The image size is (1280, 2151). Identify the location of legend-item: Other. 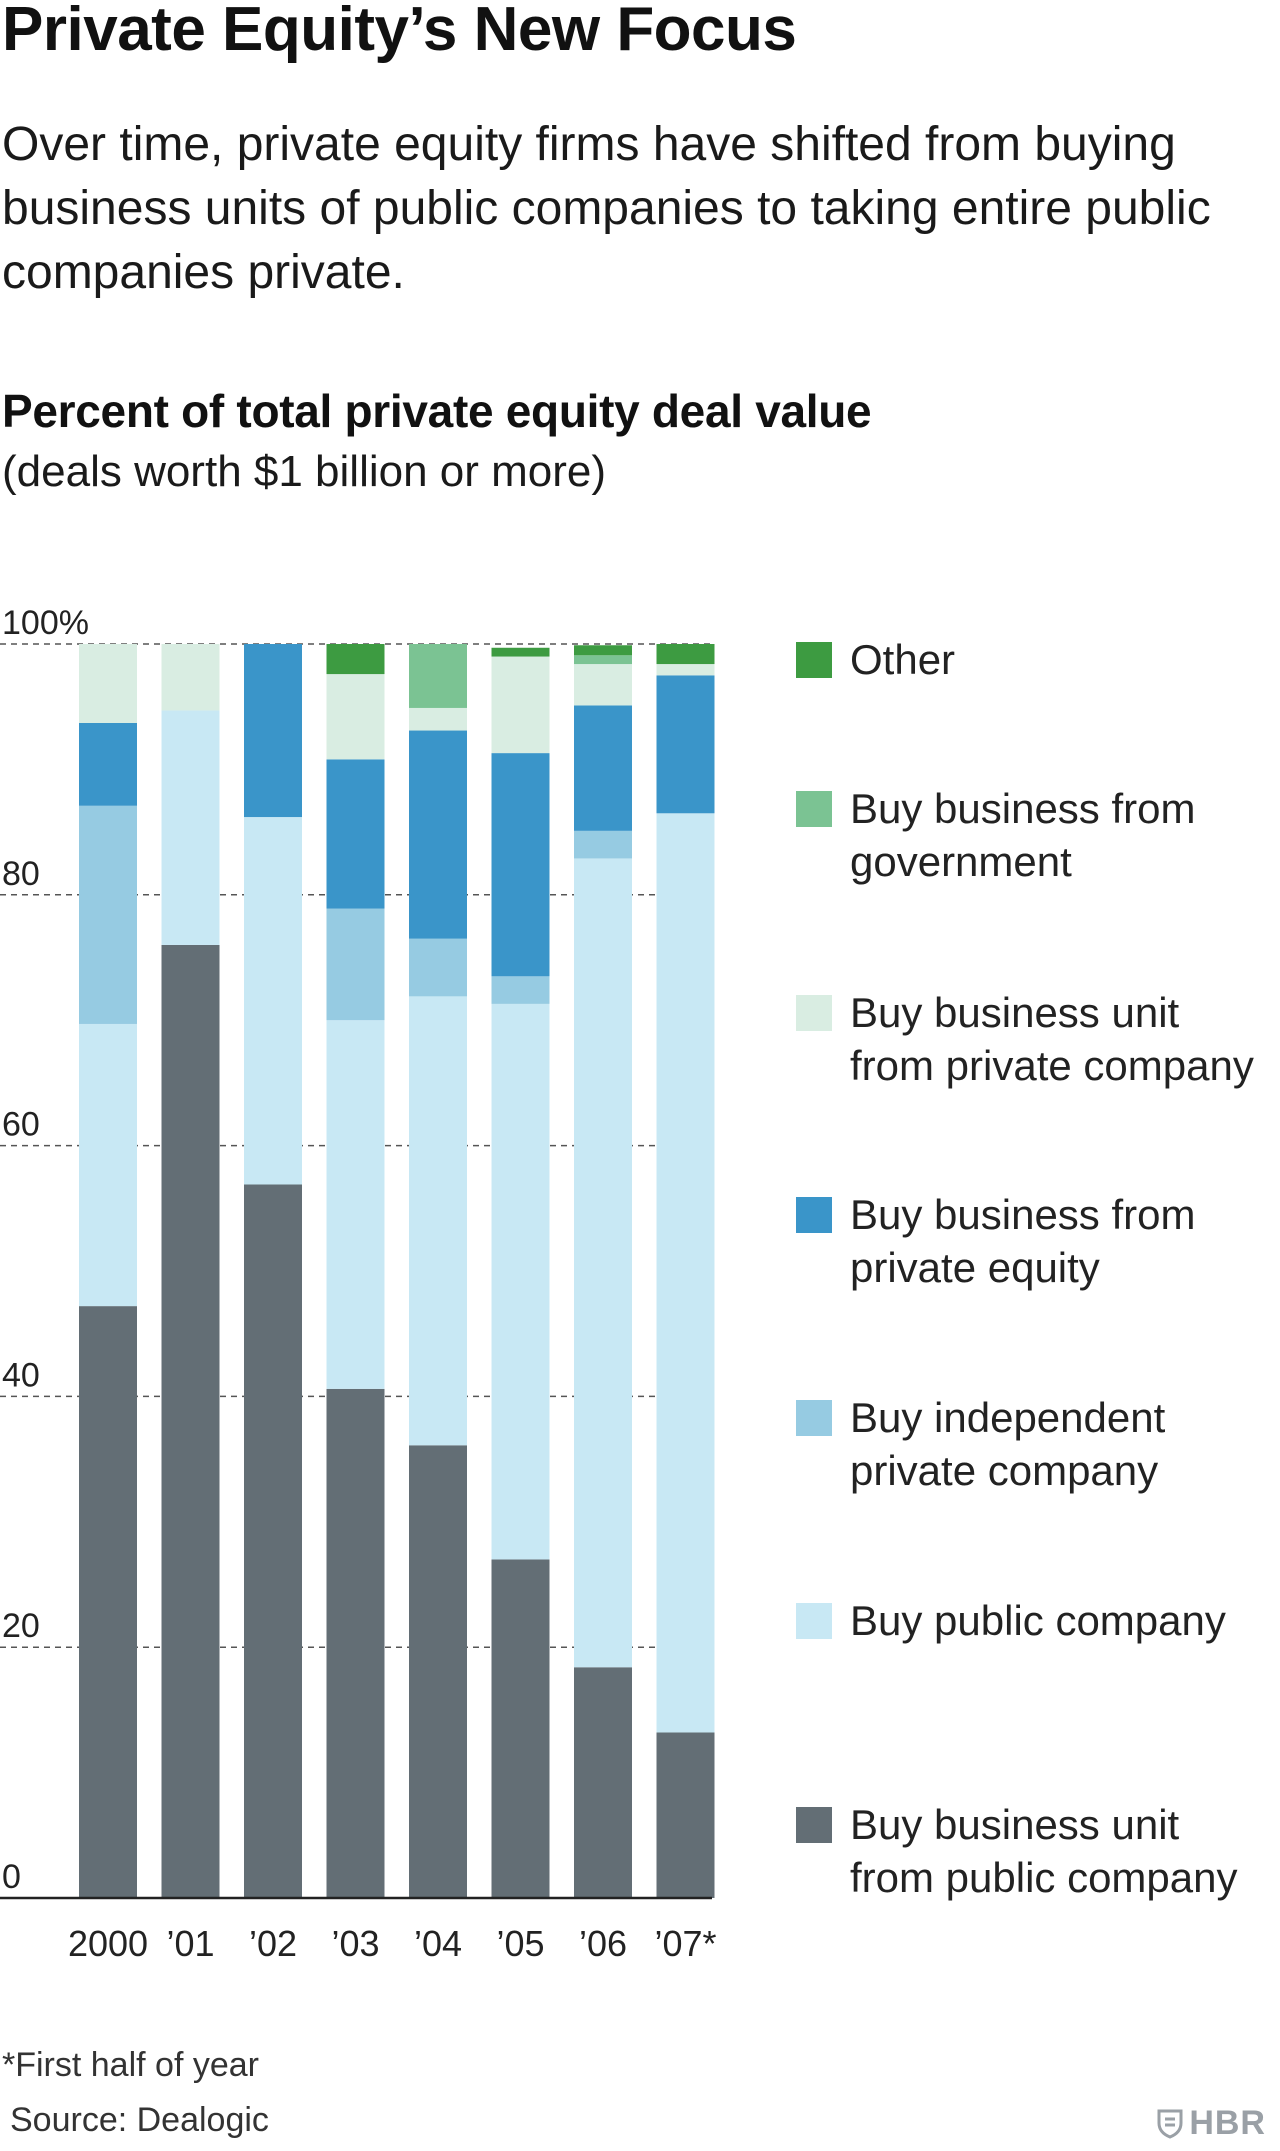
(875, 659).